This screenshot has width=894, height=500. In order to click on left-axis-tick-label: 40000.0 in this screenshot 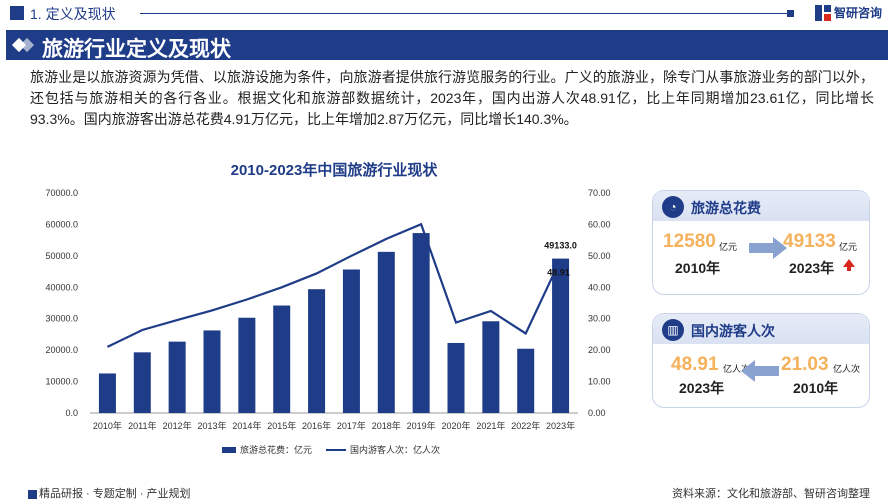, I will do `click(61, 287)`.